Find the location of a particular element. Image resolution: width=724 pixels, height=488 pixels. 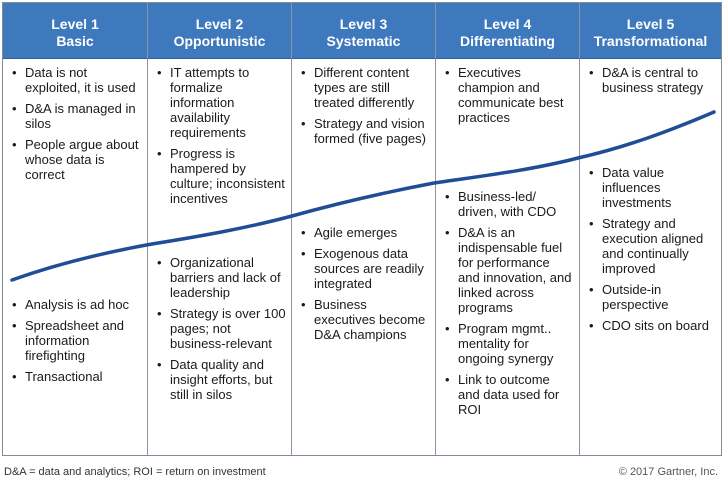

list-item: D&A is managed in silos is located at coordinates (75, 116).